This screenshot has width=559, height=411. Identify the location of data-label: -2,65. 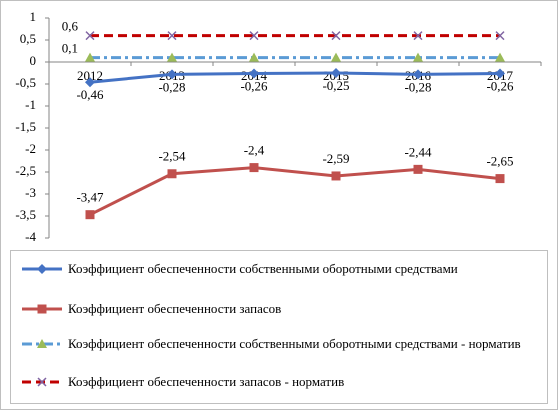
(499, 161).